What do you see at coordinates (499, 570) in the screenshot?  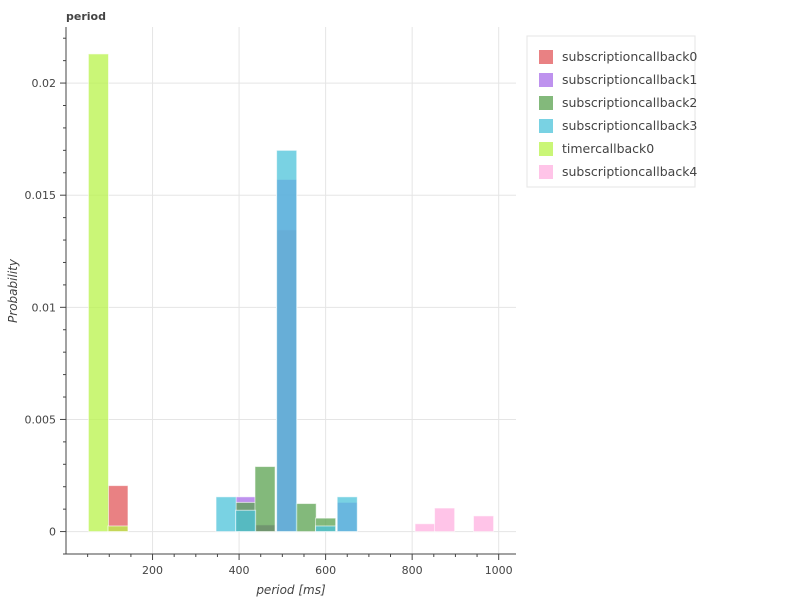 I see `x-tick-label: 1000` at bounding box center [499, 570].